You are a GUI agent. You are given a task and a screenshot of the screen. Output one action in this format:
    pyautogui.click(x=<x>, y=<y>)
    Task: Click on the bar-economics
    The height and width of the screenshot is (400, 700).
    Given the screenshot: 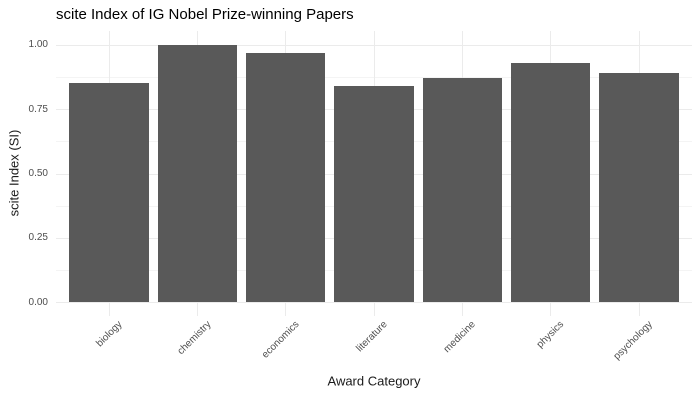 What is the action you would take?
    pyautogui.click(x=285, y=177)
    